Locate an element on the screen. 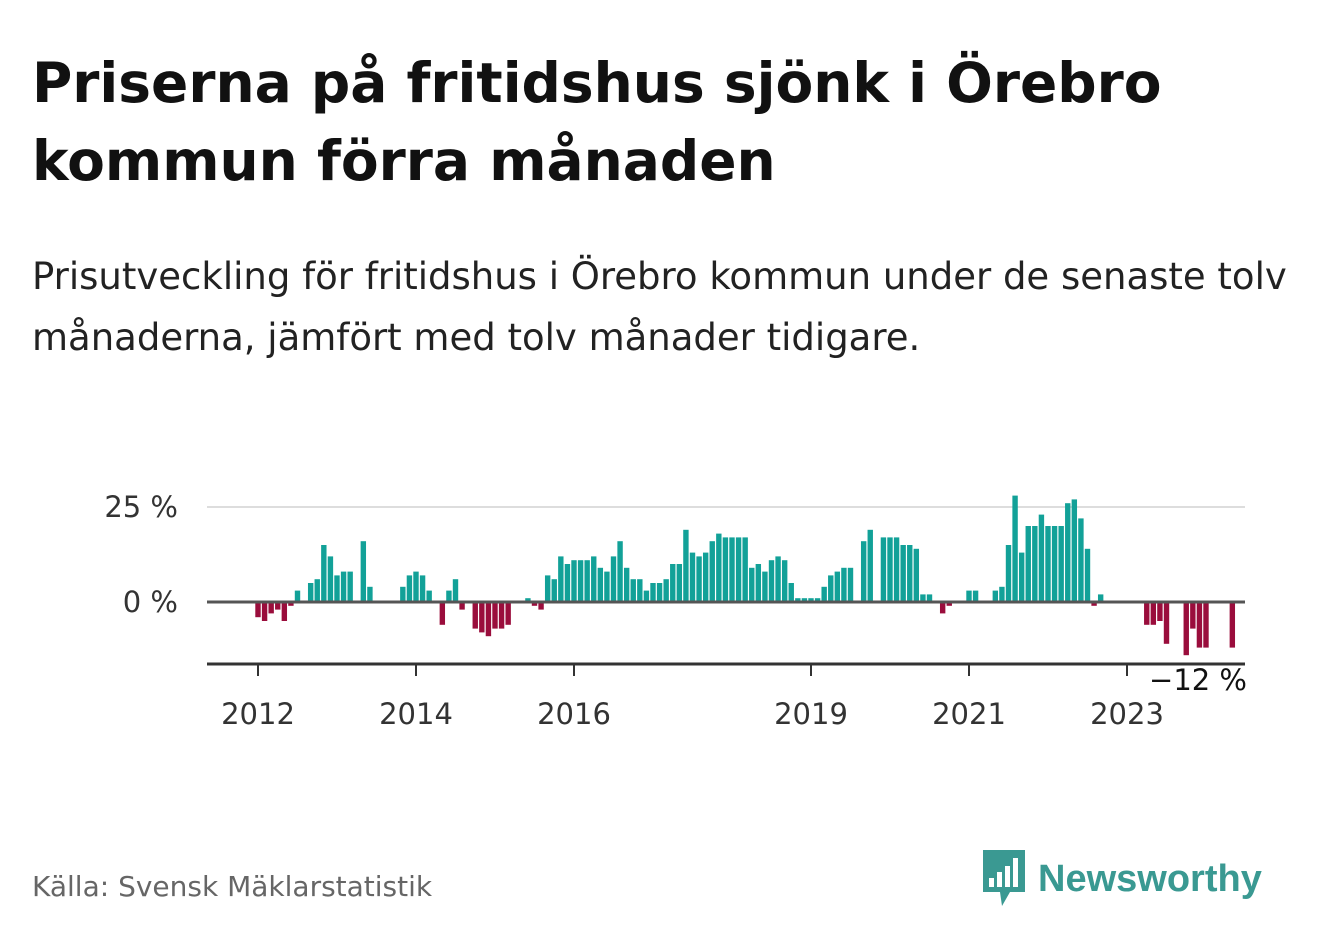 This screenshot has height=939, width=1322. x-tick-label: 2019 is located at coordinates (811, 714).